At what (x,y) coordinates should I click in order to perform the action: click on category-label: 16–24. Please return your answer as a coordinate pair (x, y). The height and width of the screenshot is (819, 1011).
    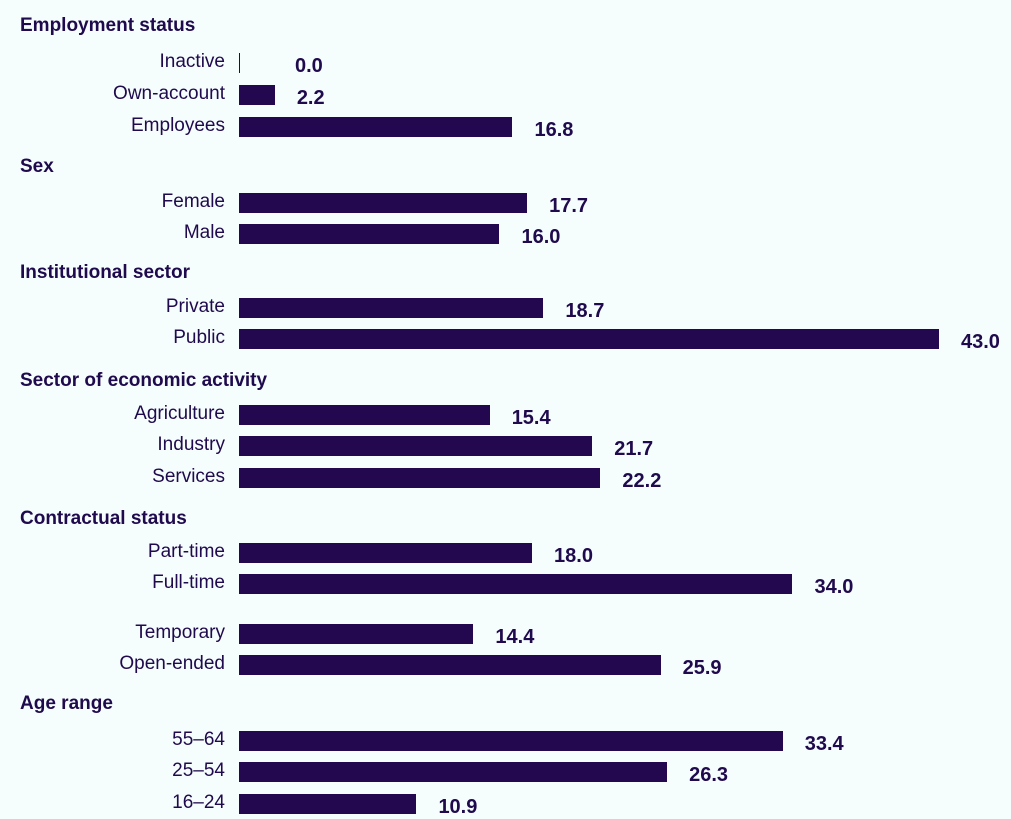
    Looking at the image, I should click on (198, 802).